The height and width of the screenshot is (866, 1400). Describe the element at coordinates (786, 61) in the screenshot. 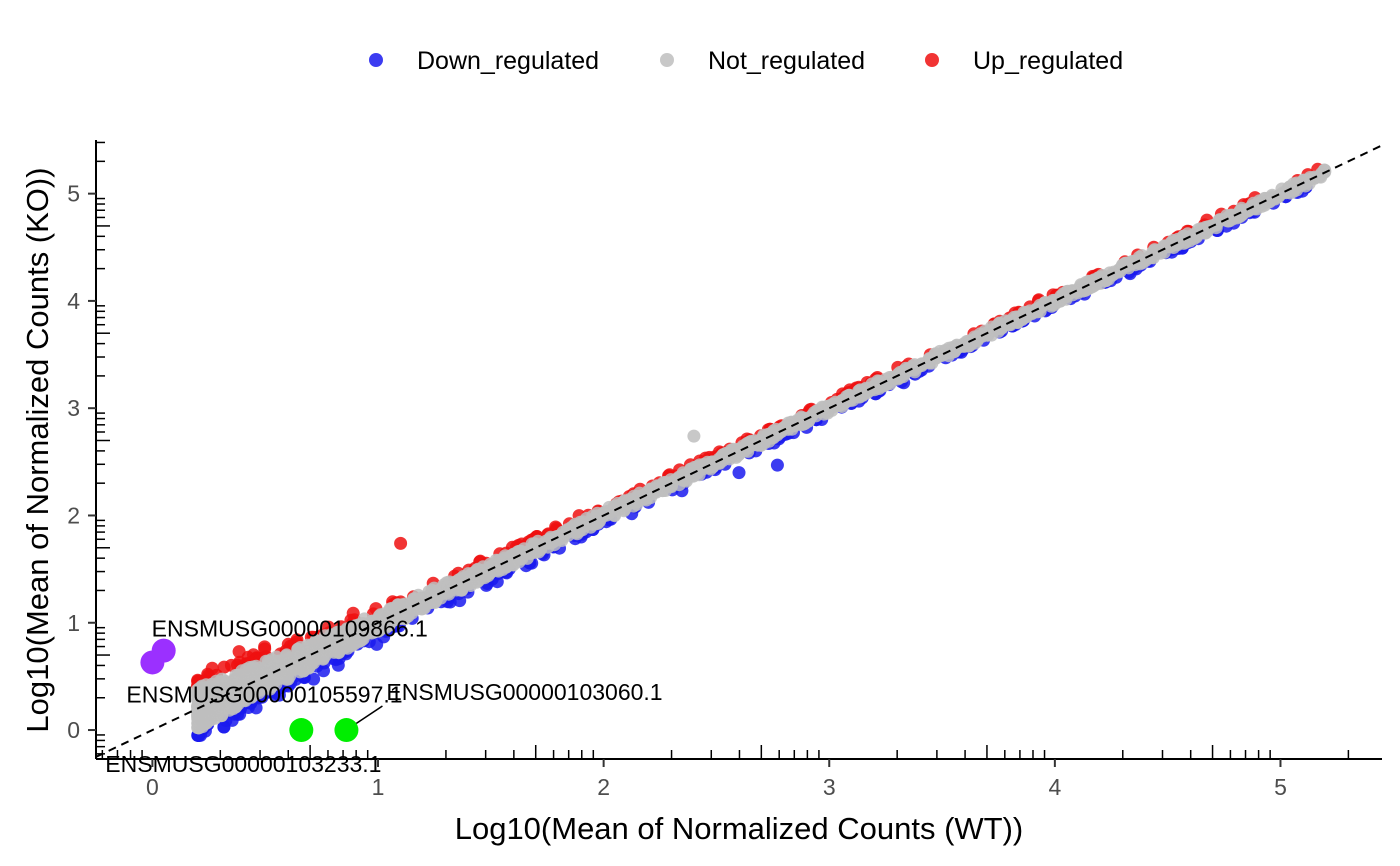

I see `legend-label-not: Not_regulated` at that location.